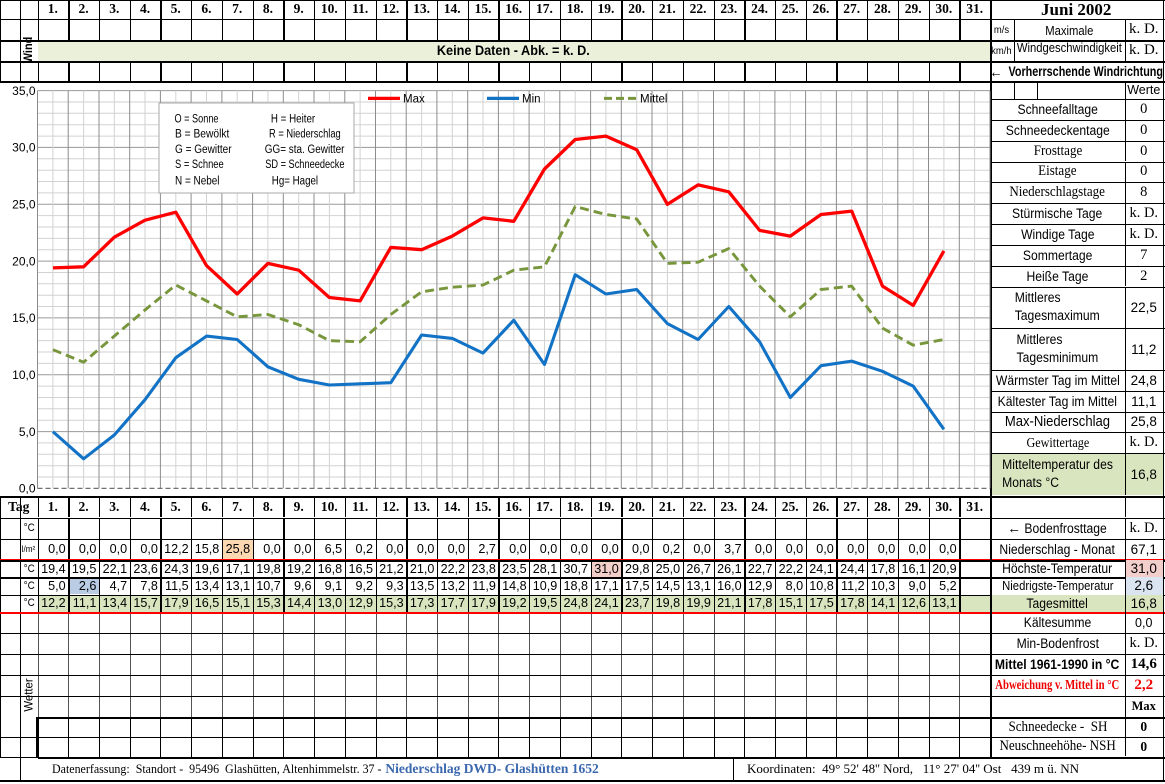 The width and height of the screenshot is (1165, 784). Describe the element at coordinates (24, 205) in the screenshot. I see `svg-text: 25,0` at that location.